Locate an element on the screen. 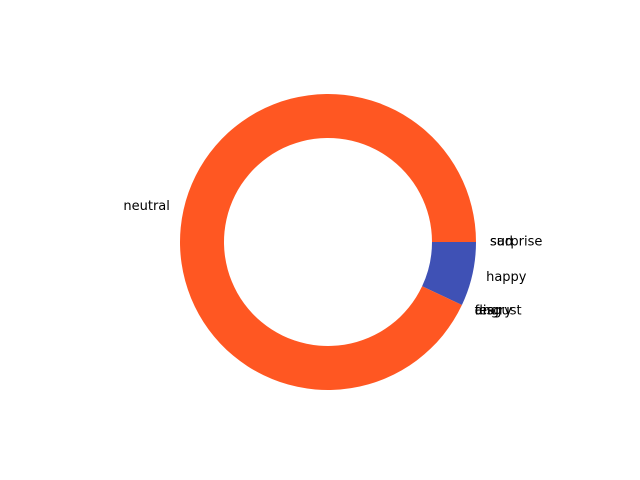 The image size is (640, 480). slice-label-disgust: disgust is located at coordinates (498, 310).